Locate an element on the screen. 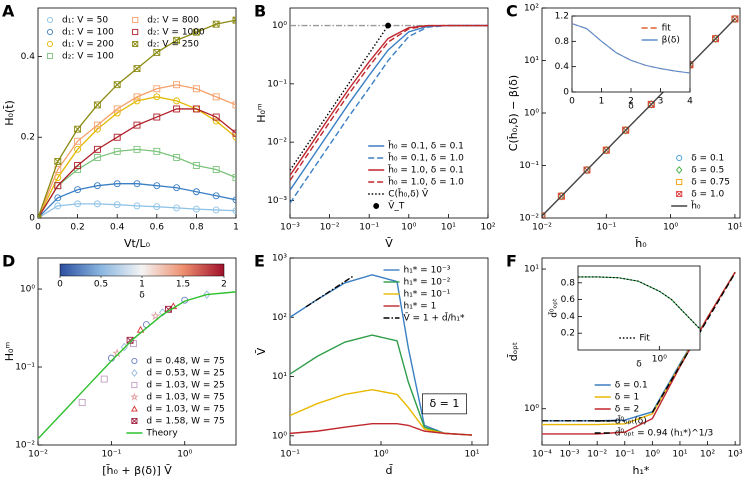  legend-label: d̄⁰ₒₚₜ(δ) is located at coordinates (631, 421).